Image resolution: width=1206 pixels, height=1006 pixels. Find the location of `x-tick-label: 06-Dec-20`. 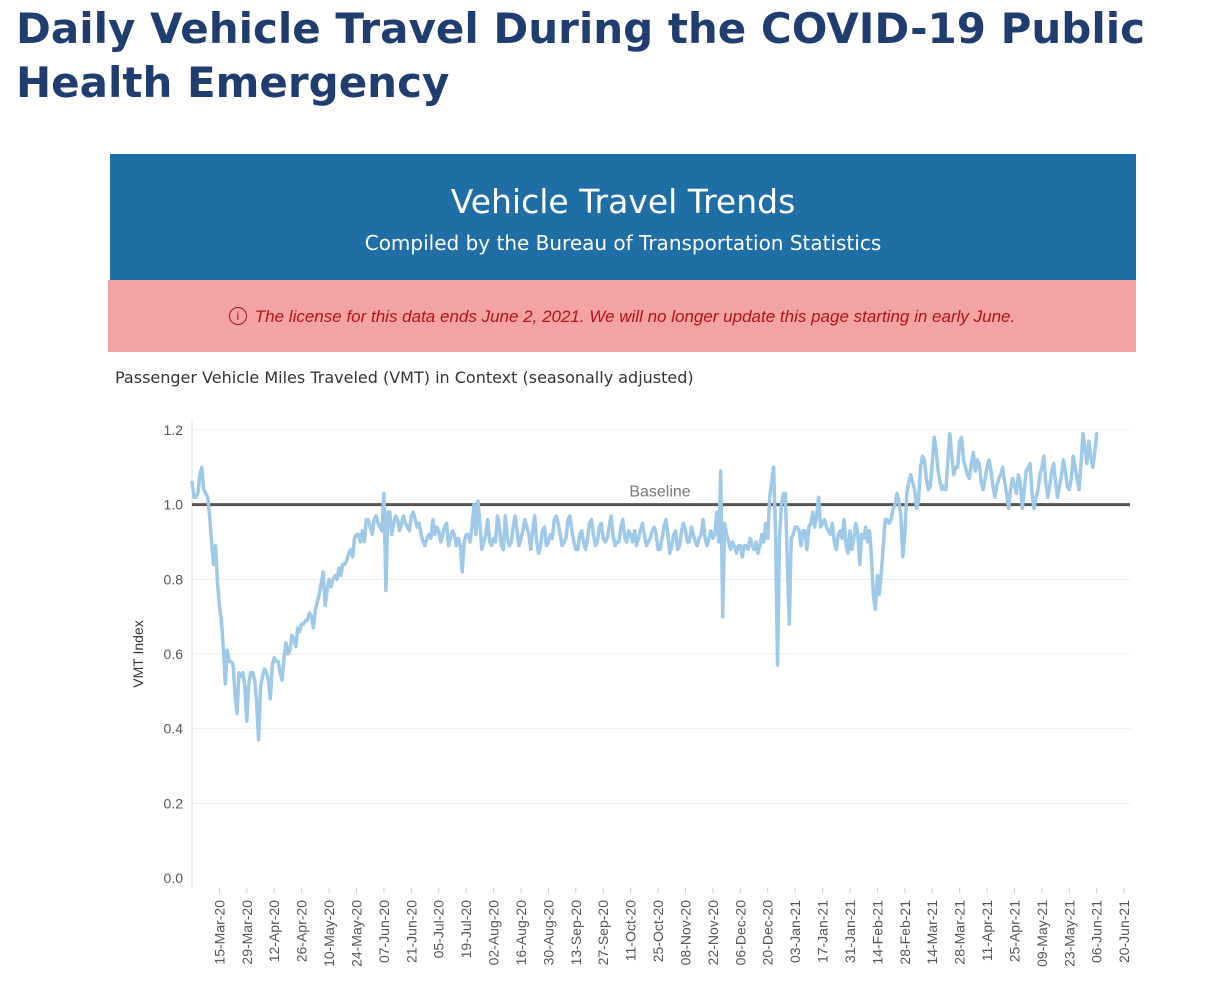

x-tick-label: 06-Dec-20 is located at coordinates (740, 933).